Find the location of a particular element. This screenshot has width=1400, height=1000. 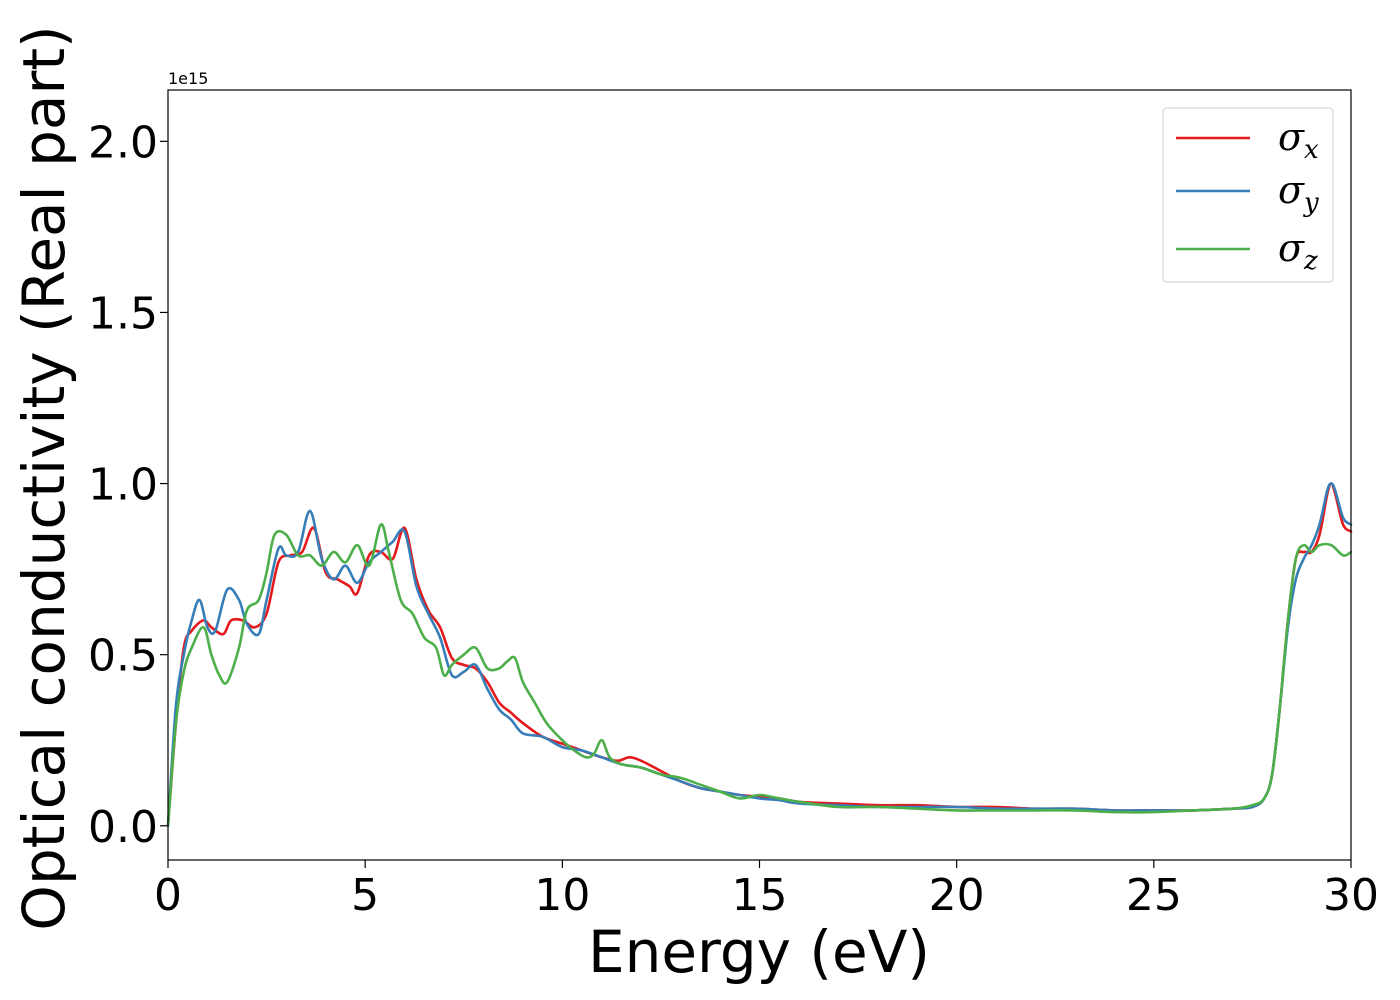

legend-label-y: σy is located at coordinates (1298, 193).